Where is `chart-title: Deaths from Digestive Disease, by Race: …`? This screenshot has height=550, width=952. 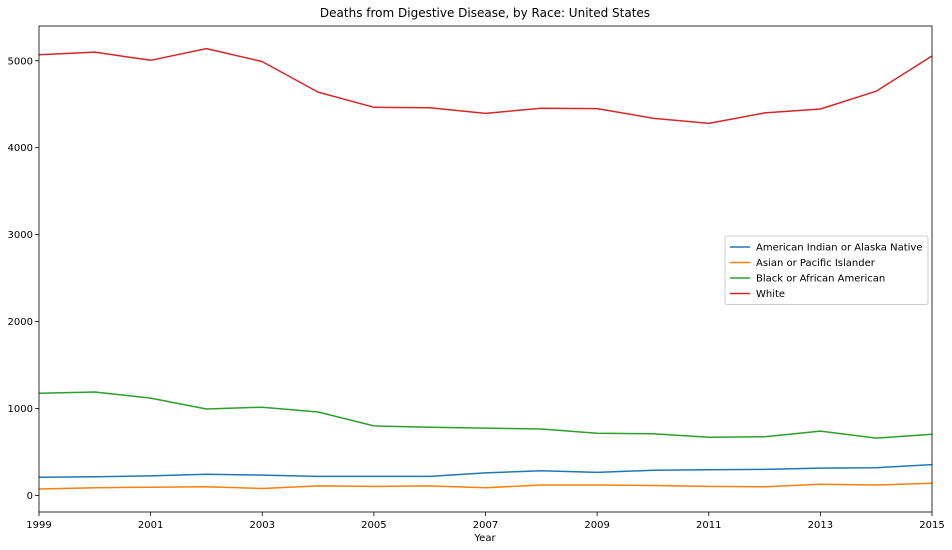 chart-title: Deaths from Digestive Disease, by Race: … is located at coordinates (485, 13).